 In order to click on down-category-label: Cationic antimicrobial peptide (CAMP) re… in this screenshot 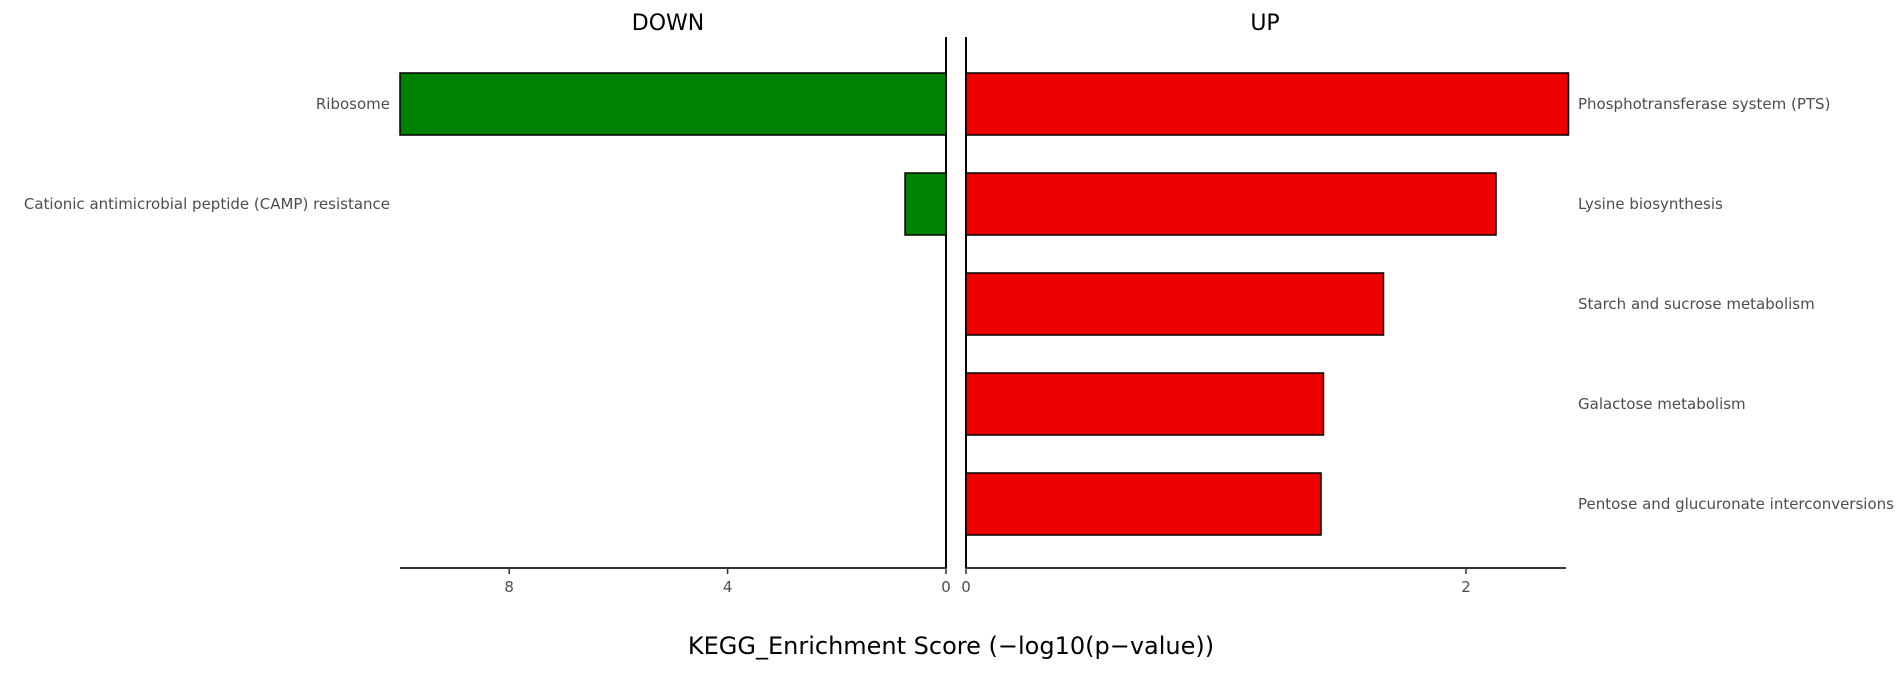, I will do `click(207, 204)`.